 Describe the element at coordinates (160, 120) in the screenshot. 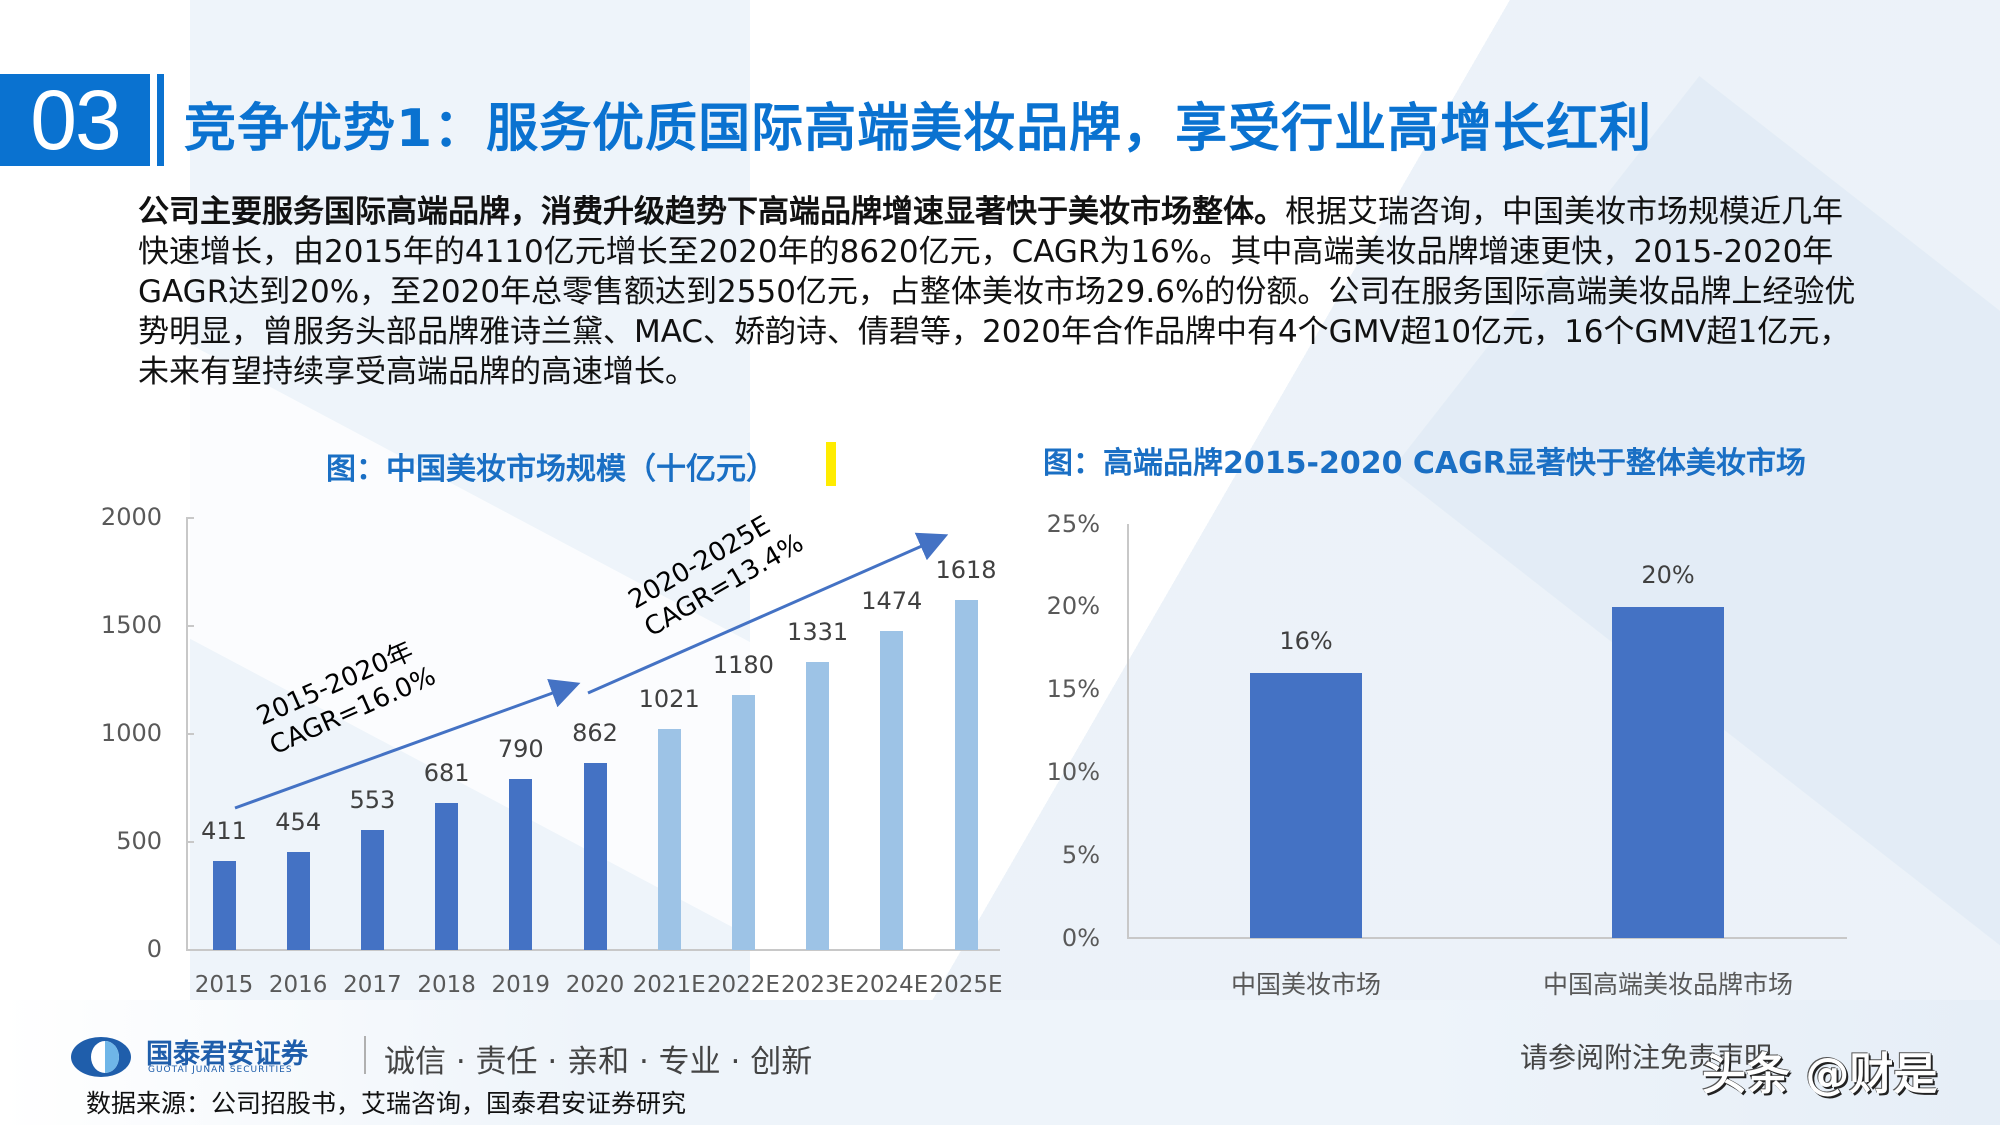

I see `section-divider-bar` at that location.